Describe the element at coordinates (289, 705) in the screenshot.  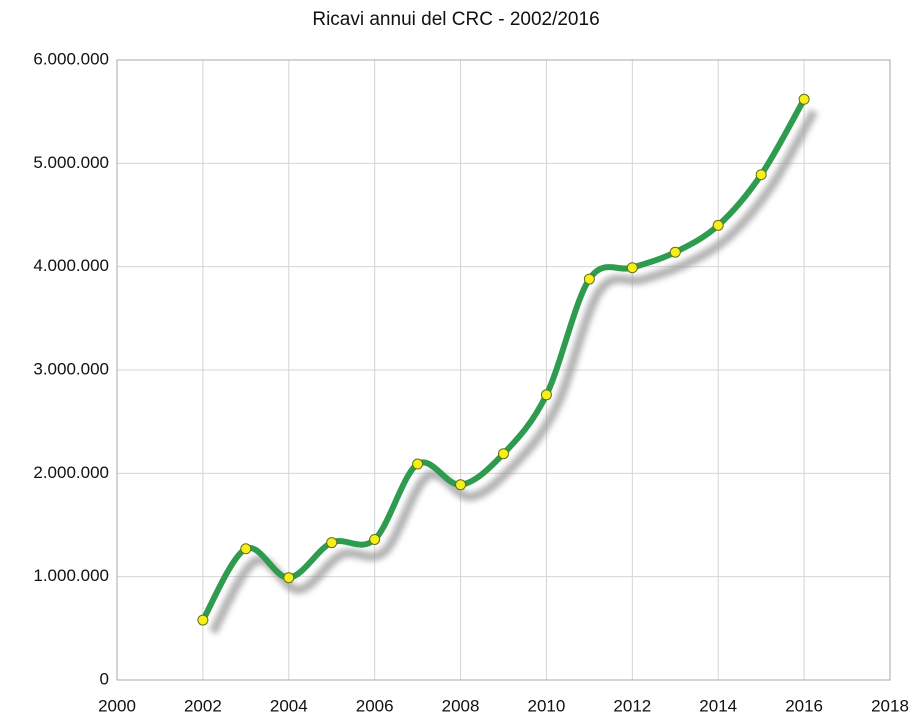
I see `x-tick-label: 2004` at that location.